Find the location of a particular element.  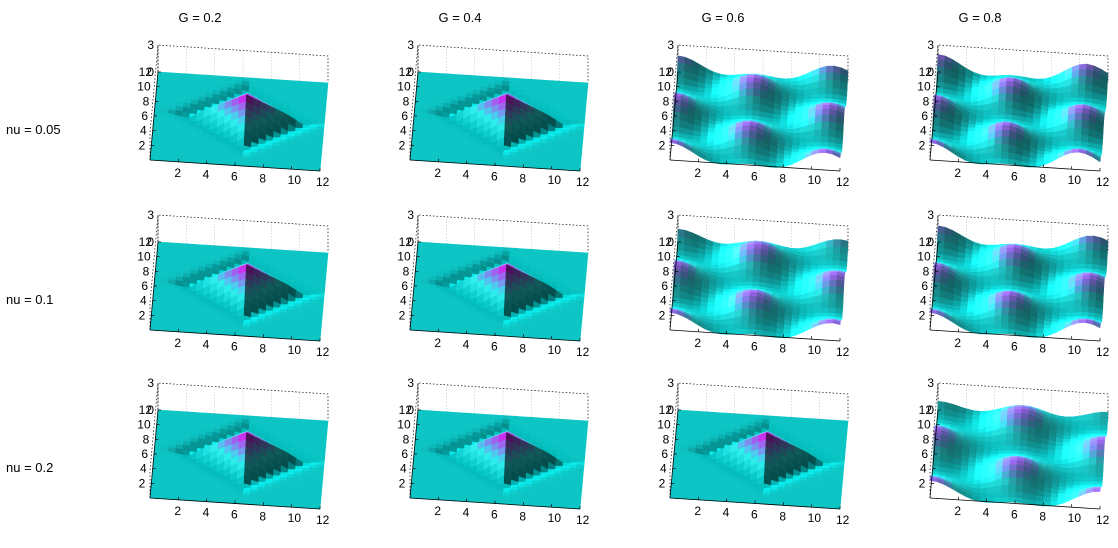

y-tick-label: 10 is located at coordinates (924, 87).